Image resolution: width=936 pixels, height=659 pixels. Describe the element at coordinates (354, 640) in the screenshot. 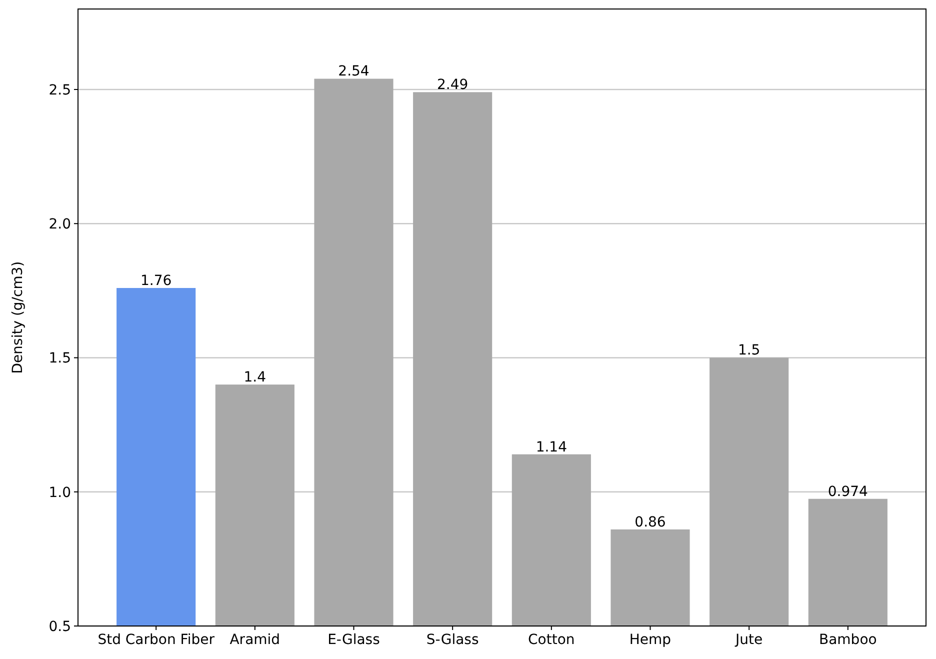

I see `x-tick-label: E-Glass` at that location.